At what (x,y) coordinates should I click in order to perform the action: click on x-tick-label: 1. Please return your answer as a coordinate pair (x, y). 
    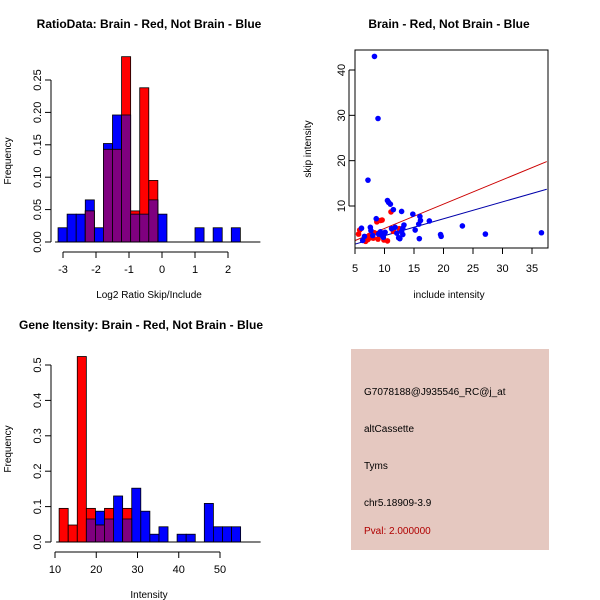
    Looking at the image, I should click on (195, 270).